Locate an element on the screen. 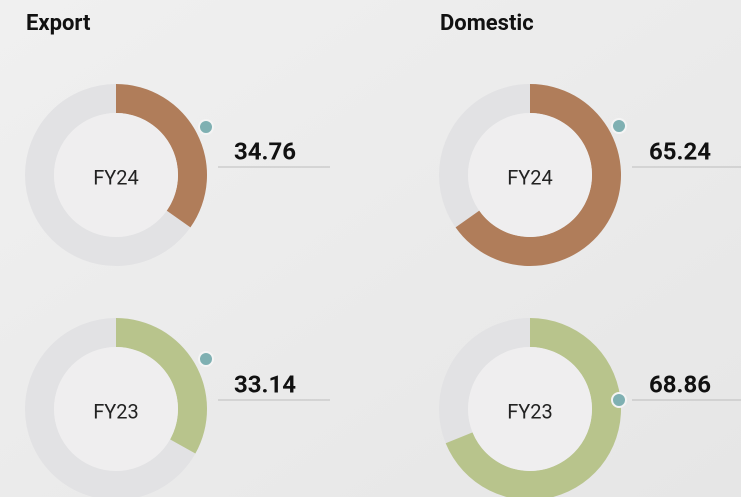  value-label: 65.24 is located at coordinates (680, 151).